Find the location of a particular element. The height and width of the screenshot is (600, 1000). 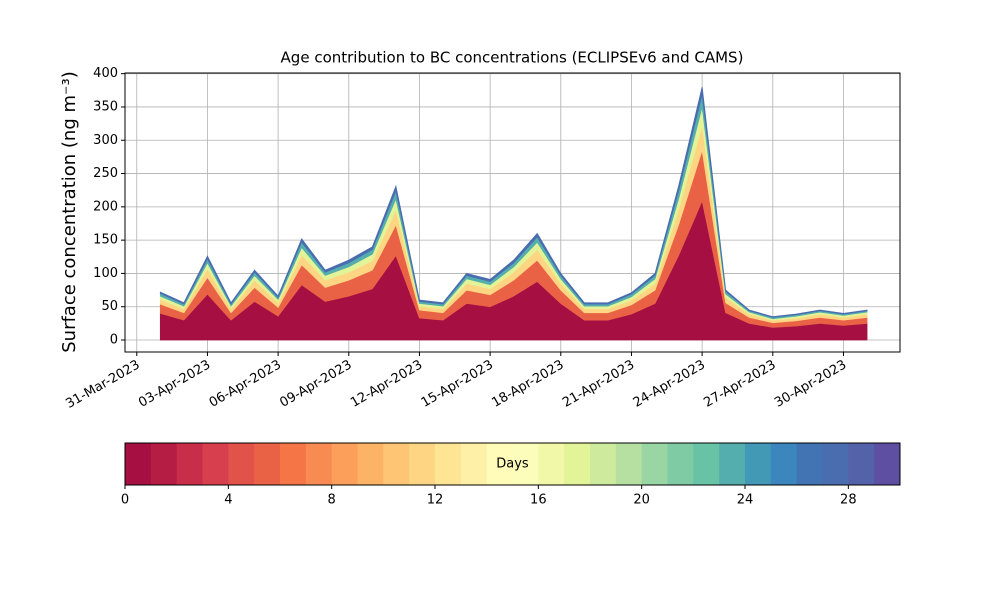

colorbar-label: Days is located at coordinates (512, 464).